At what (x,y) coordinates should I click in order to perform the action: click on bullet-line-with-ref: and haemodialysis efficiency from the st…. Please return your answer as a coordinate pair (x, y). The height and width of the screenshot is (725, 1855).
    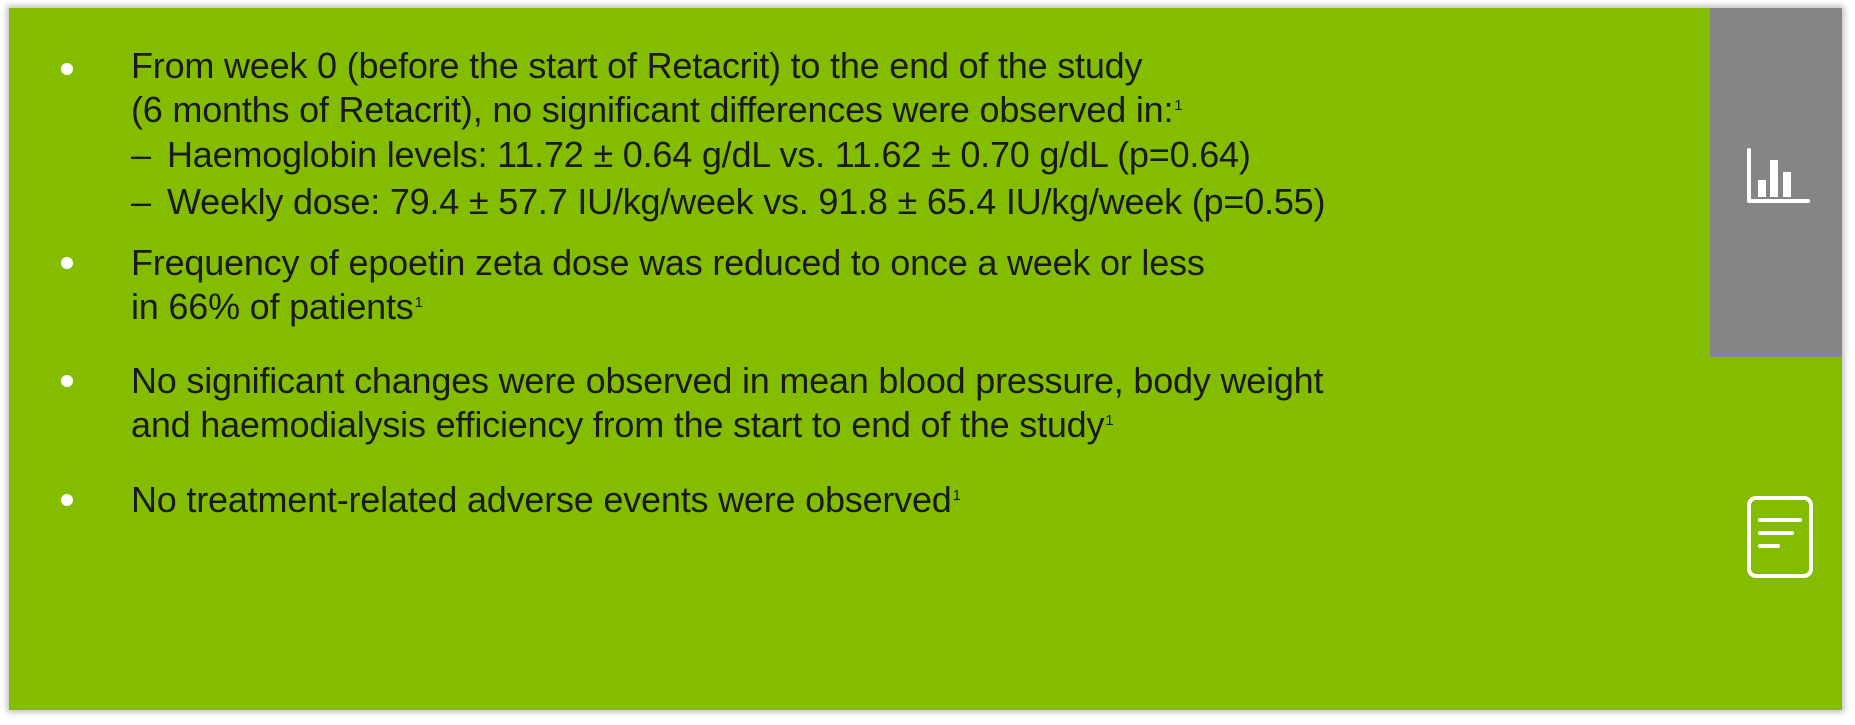
    Looking at the image, I should click on (831, 425).